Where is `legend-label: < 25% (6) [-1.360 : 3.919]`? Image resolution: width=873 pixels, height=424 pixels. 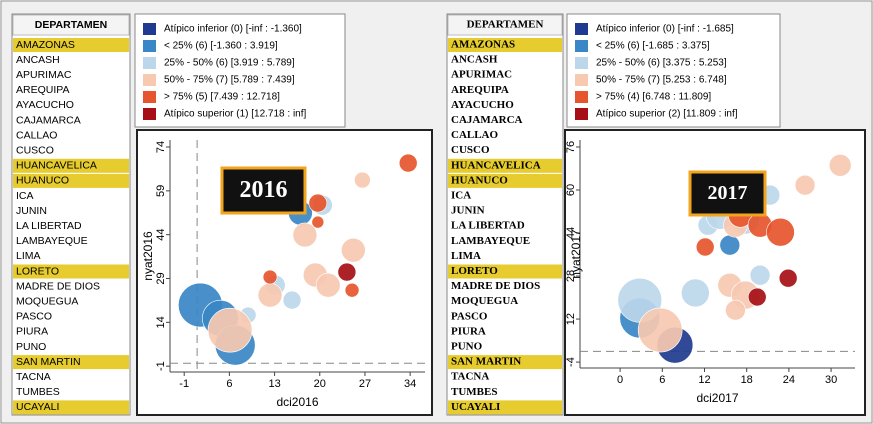 legend-label: < 25% (6) [-1.360 : 3.919] is located at coordinates (221, 46).